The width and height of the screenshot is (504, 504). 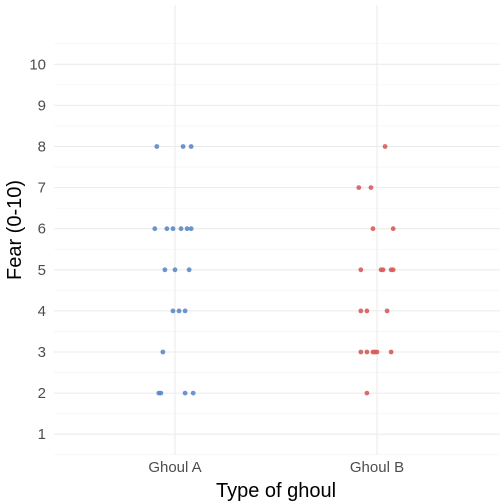 What do you see at coordinates (276, 491) in the screenshot?
I see `x-axis-title: Type of ghoul` at bounding box center [276, 491].